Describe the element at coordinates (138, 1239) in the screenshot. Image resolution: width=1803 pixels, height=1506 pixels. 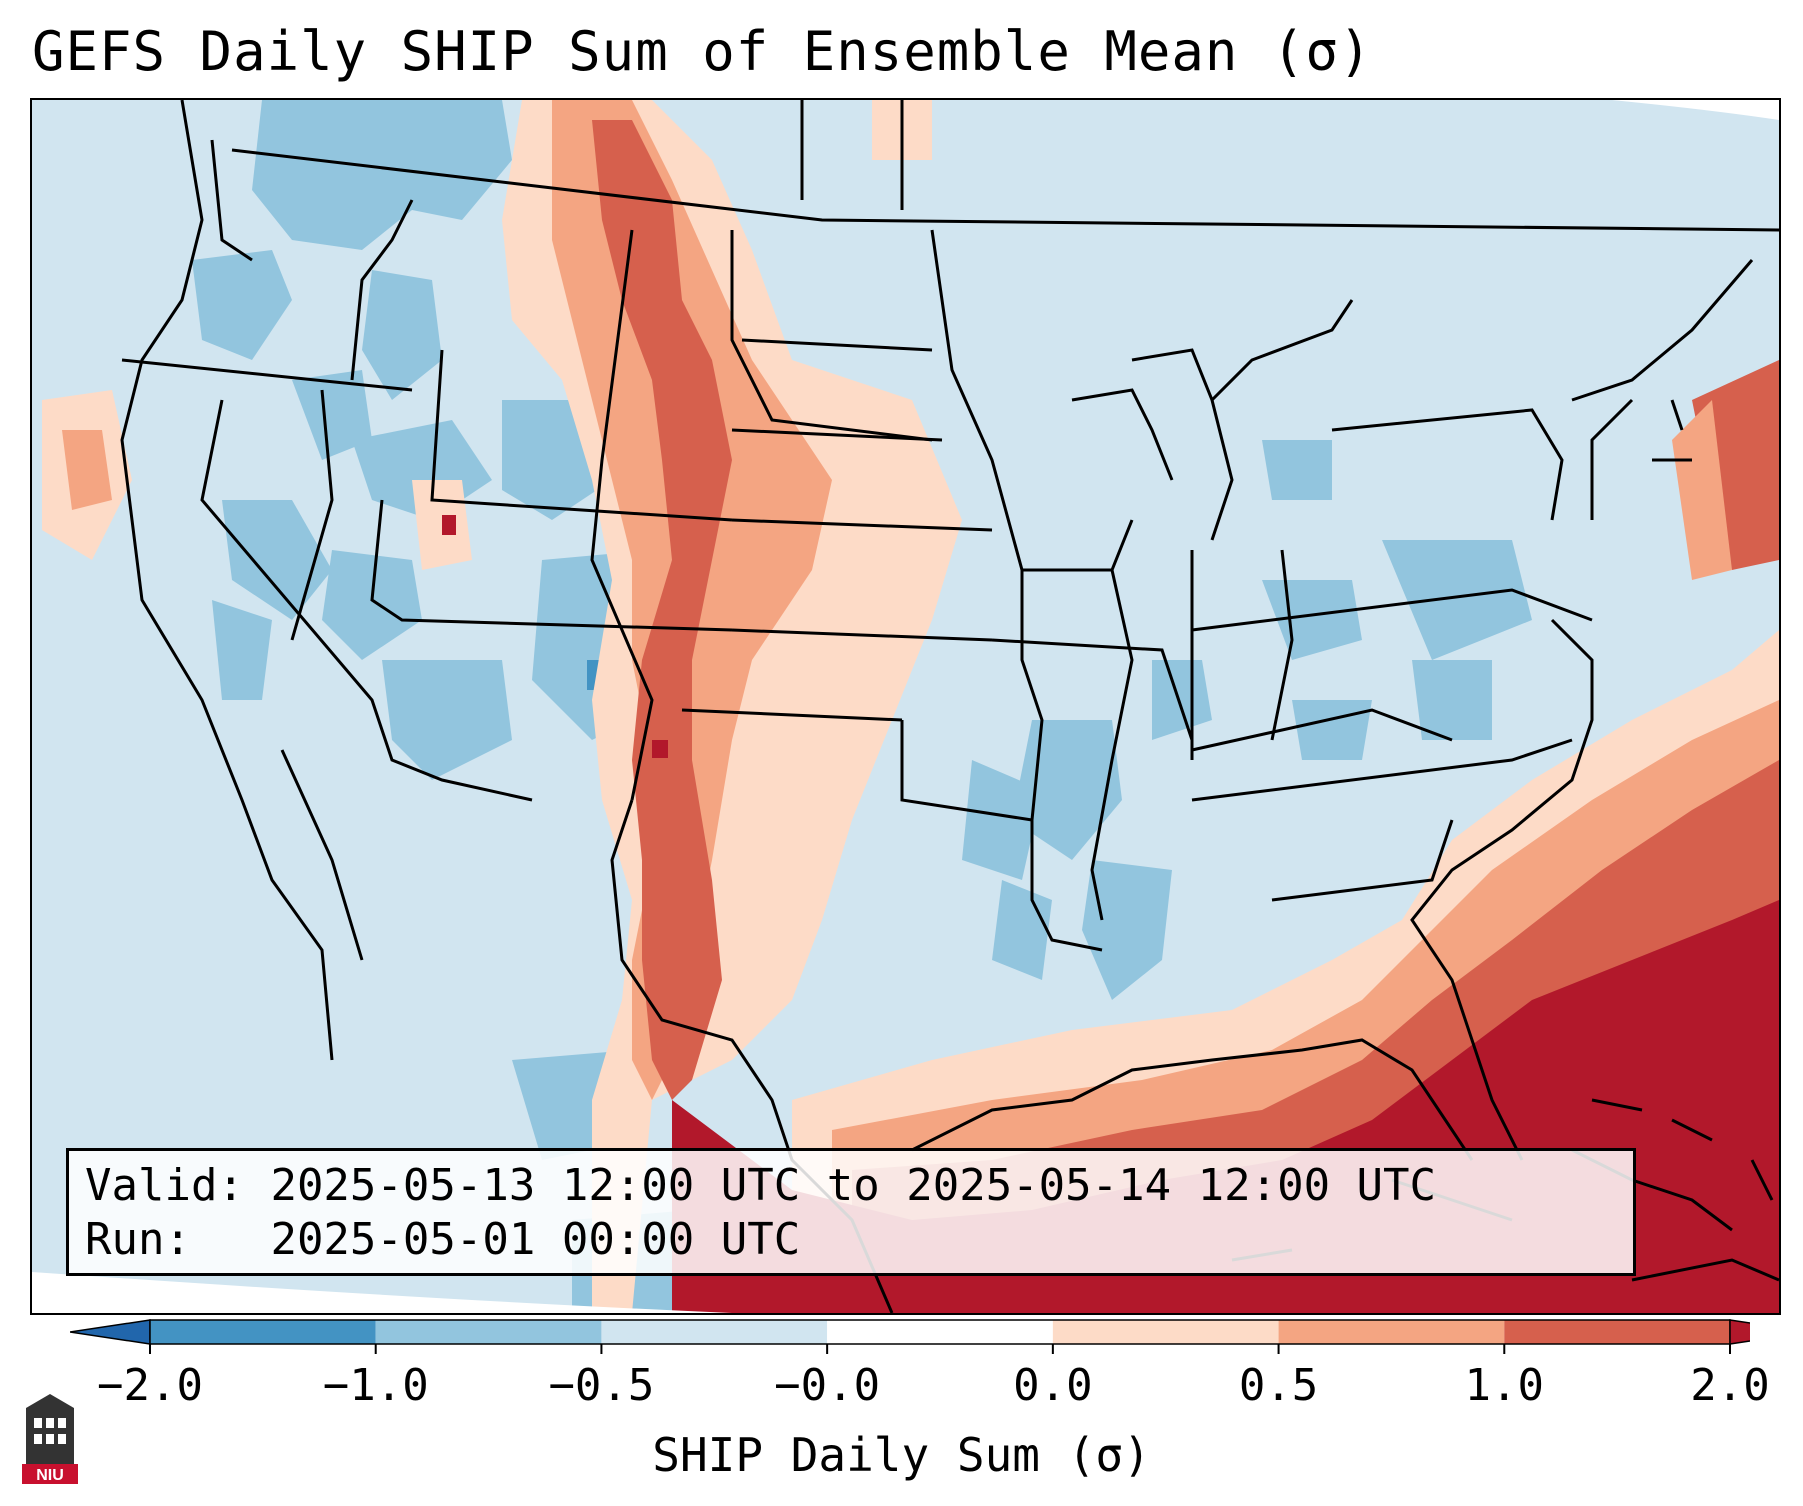
I see `run-label: Run:` at that location.